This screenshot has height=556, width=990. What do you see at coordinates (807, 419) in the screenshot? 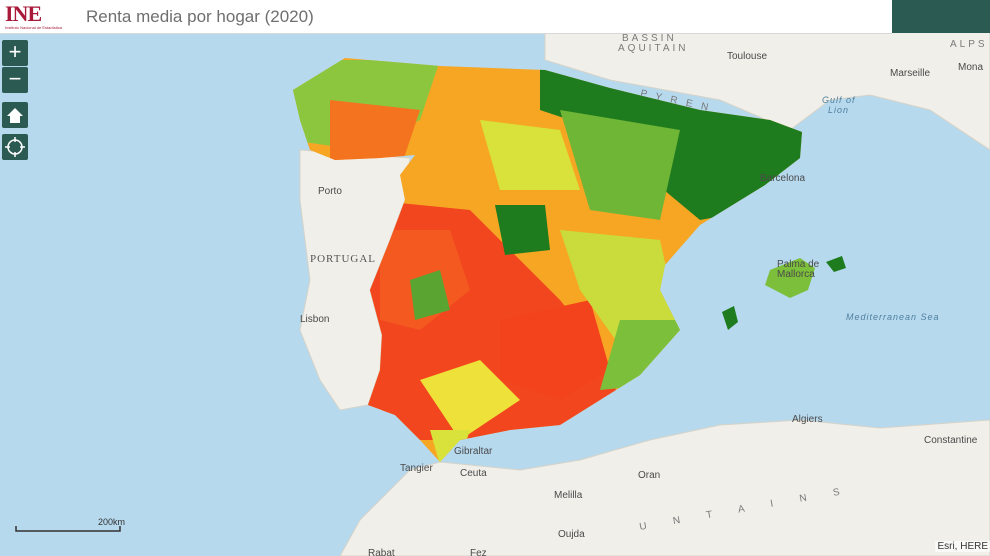
I see `place-label: Algiers` at bounding box center [807, 419].